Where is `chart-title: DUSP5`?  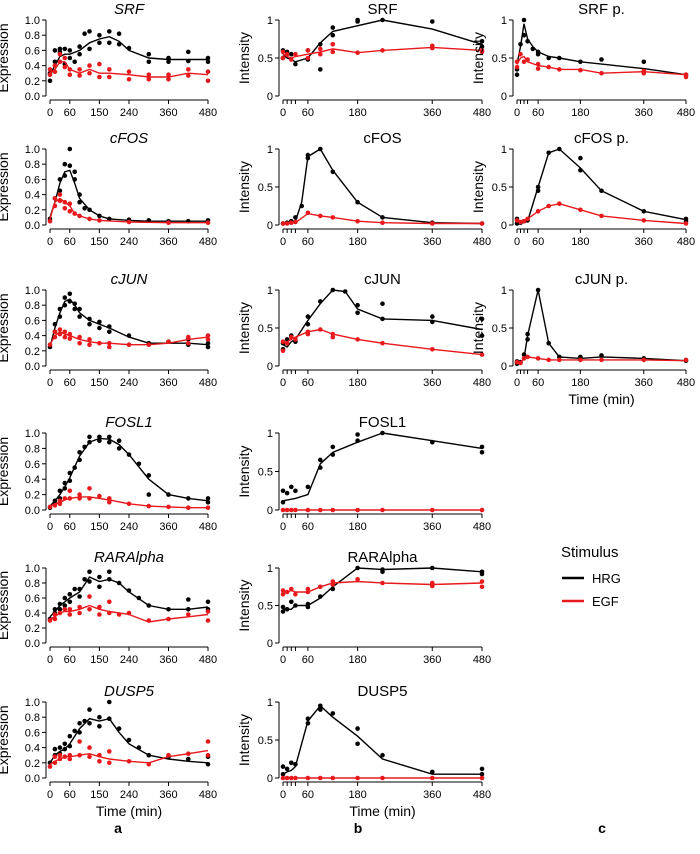
chart-title: DUSP5 is located at coordinates (382, 691).